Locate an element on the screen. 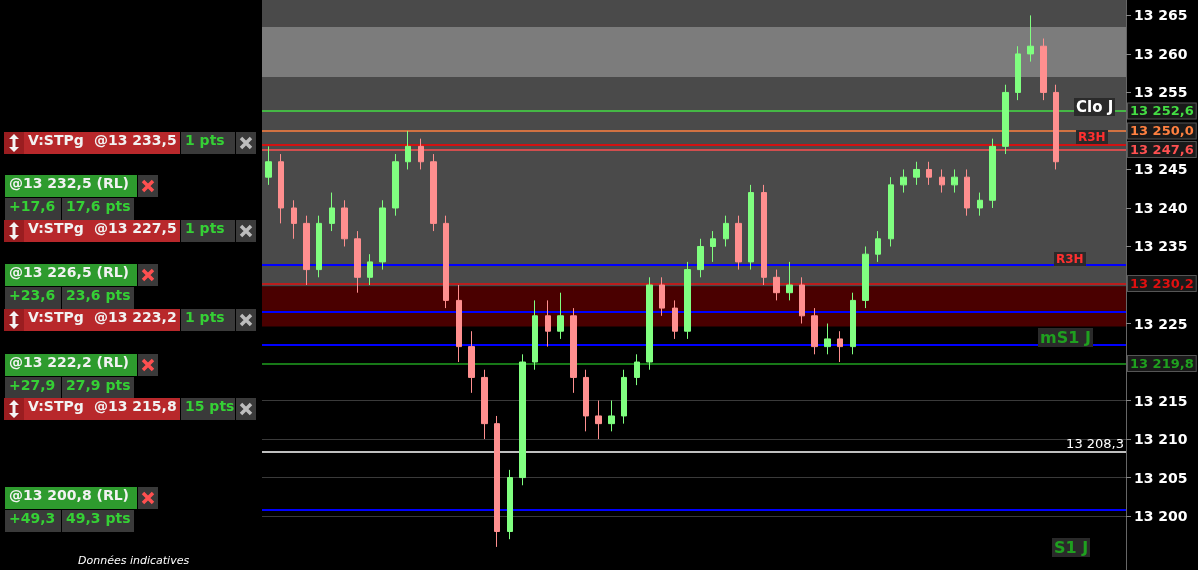  text: @13 233,5 is located at coordinates (135, 143).